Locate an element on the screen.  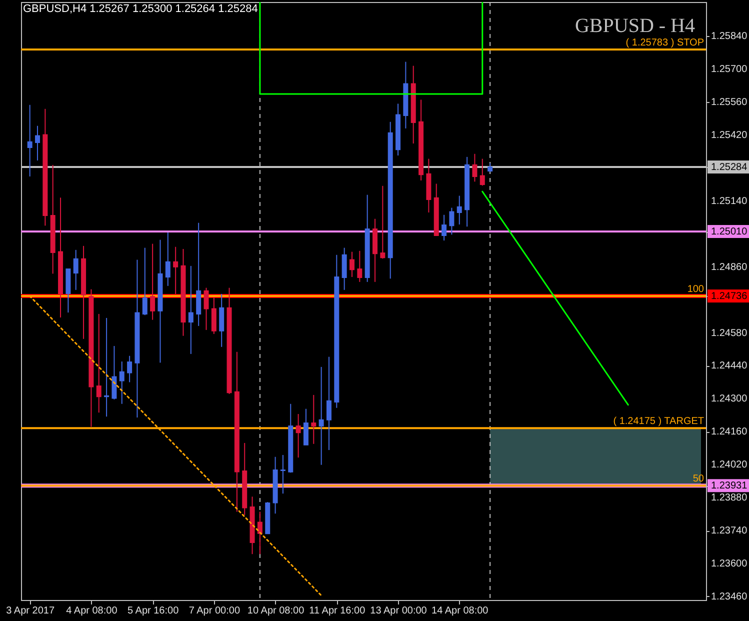
y-tick-label: 1.23931 is located at coordinates (729, 486).